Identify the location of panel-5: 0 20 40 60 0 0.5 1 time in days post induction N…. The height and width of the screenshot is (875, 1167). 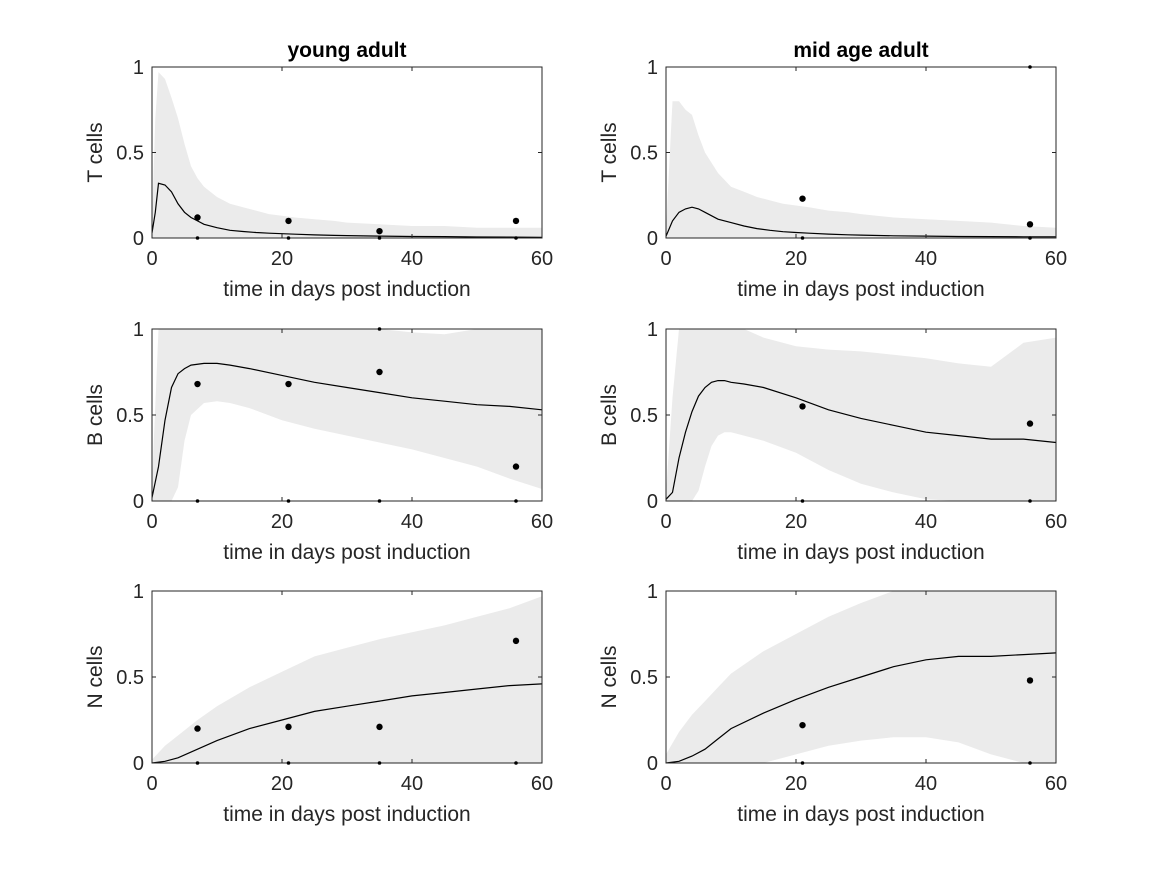
(318, 703).